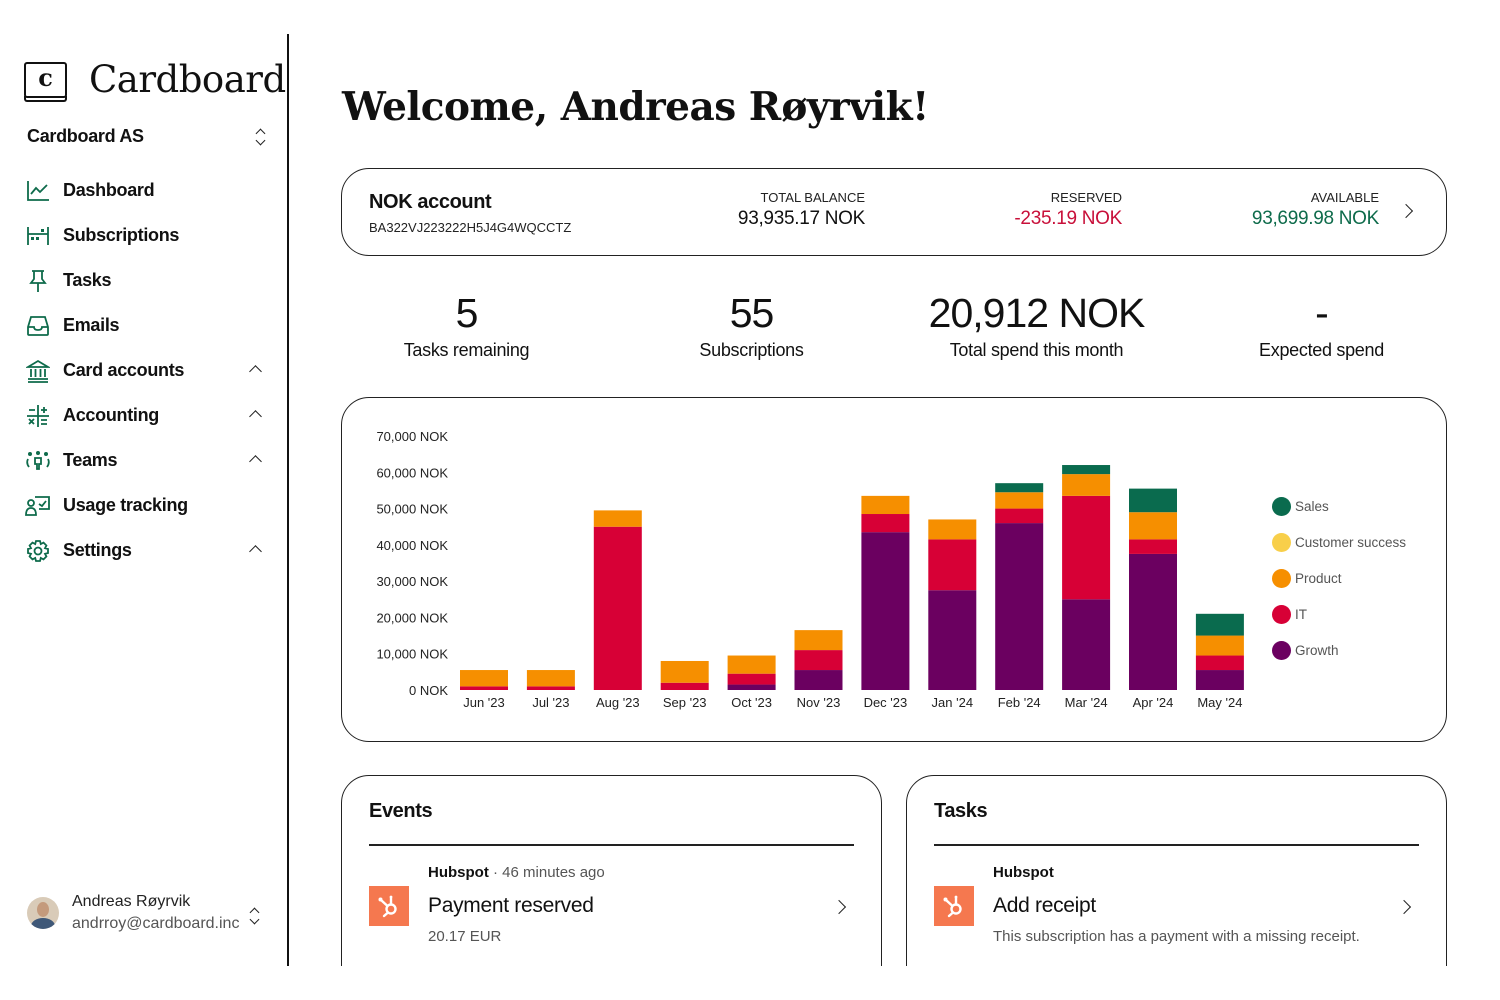 The width and height of the screenshot is (1500, 1000). Describe the element at coordinates (144, 505) in the screenshot. I see `sidebar-item-usage-tracking: Usage tracking` at that location.